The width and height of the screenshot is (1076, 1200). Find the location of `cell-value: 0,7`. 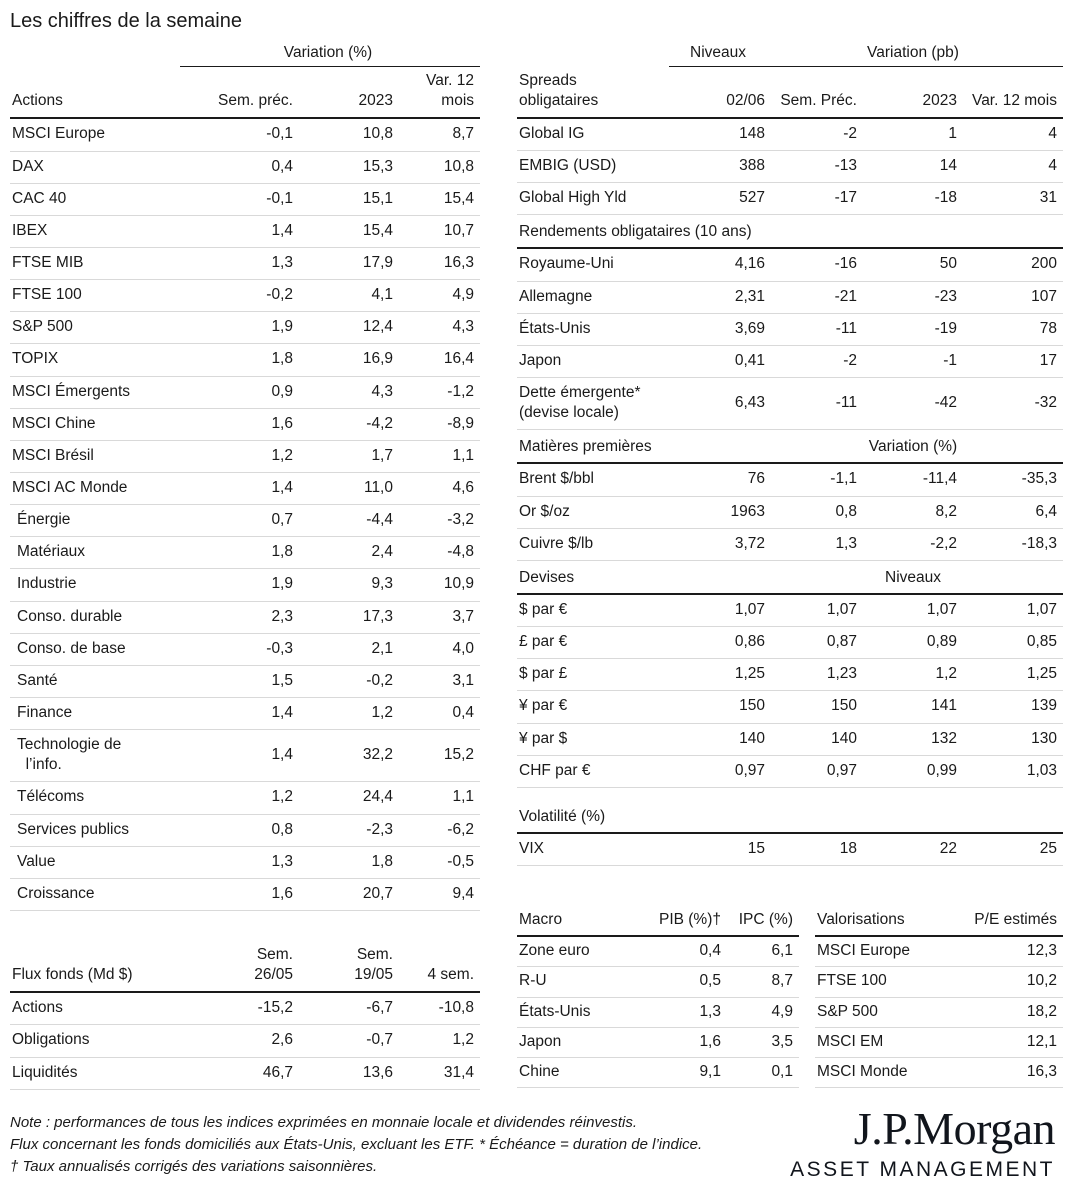

cell-value: 0,7 is located at coordinates (237, 521).